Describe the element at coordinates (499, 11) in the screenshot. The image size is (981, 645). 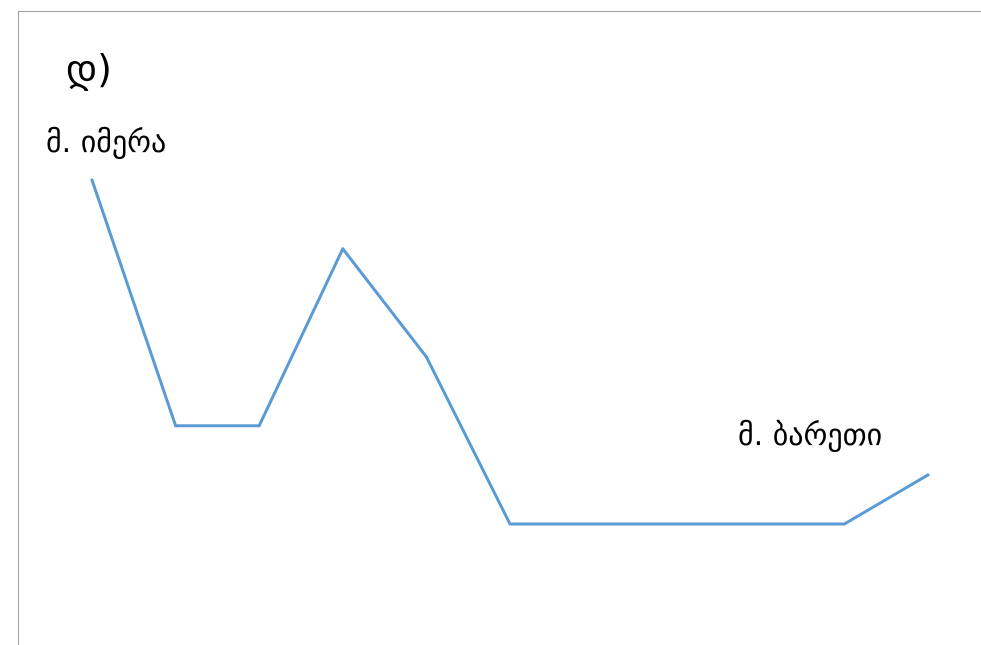
I see `chart-border-top` at that location.